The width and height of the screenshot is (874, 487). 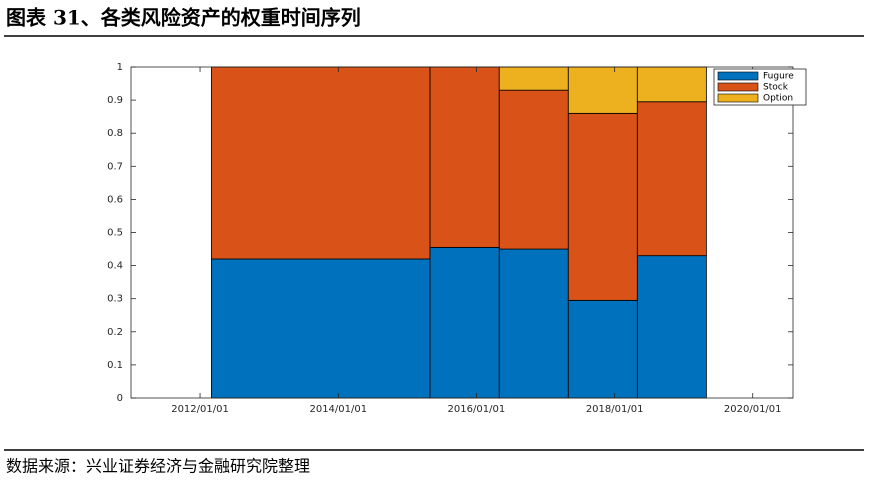 I want to click on source-note: 数据来源：兴业证券经济与金融研究院整理, so click(x=158, y=466).